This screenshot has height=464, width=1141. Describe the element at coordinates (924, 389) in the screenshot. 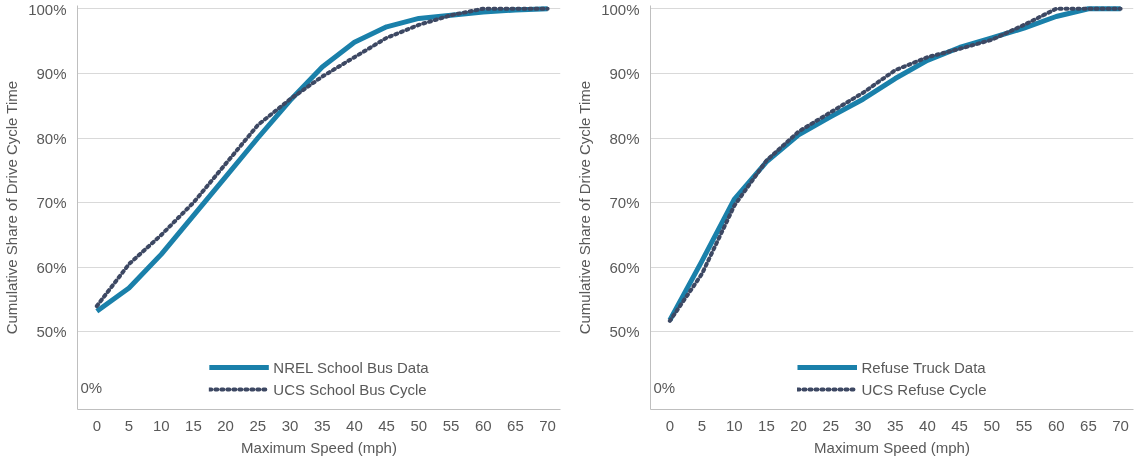

I see `legend-label: UCS Refuse Cycle` at that location.